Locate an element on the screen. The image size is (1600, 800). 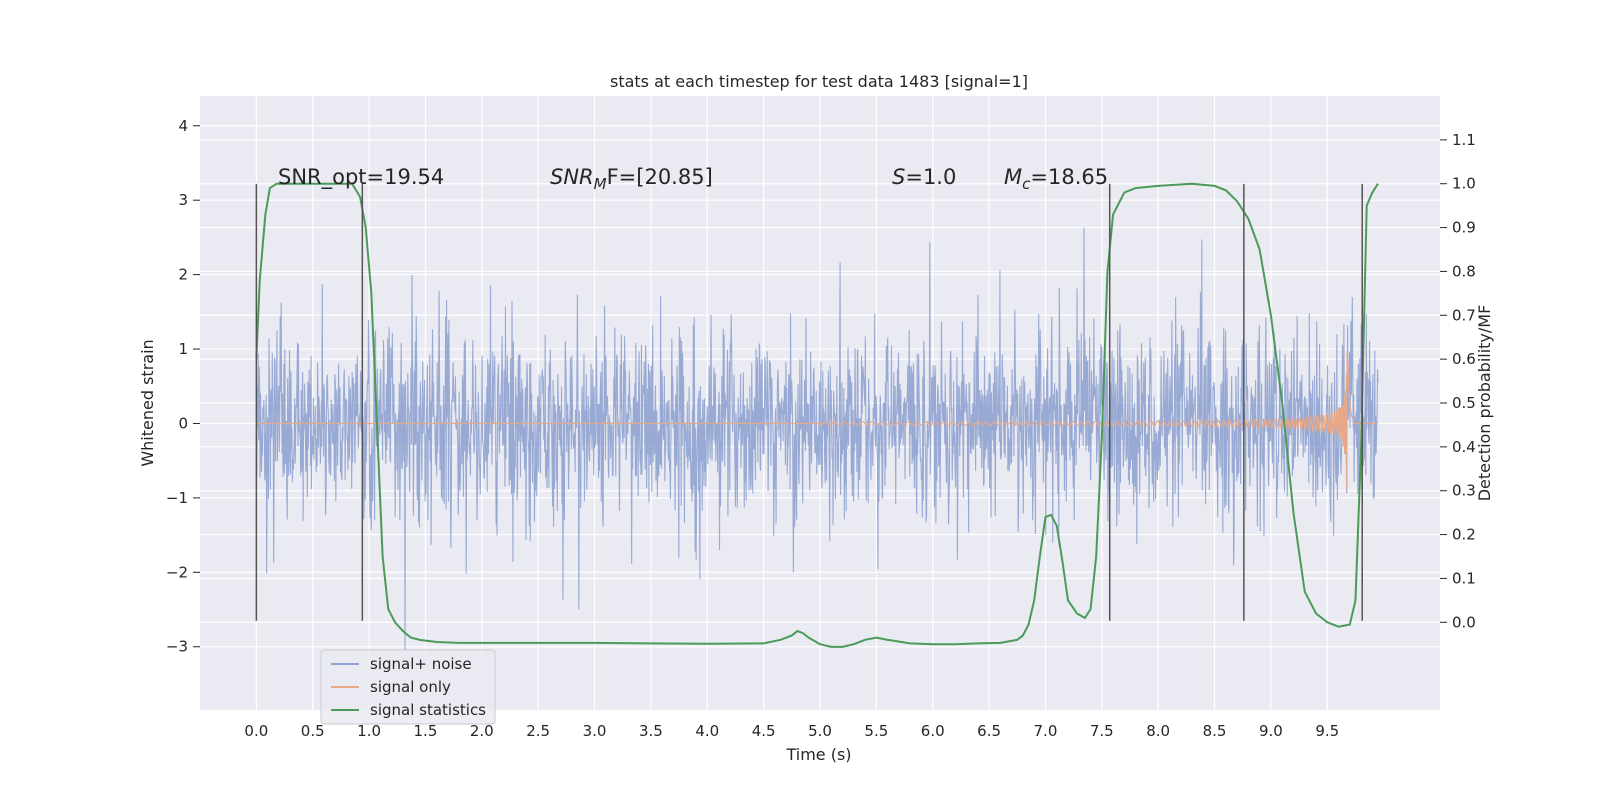
y-right-tick-label: 0.1 is located at coordinates (1464, 578).